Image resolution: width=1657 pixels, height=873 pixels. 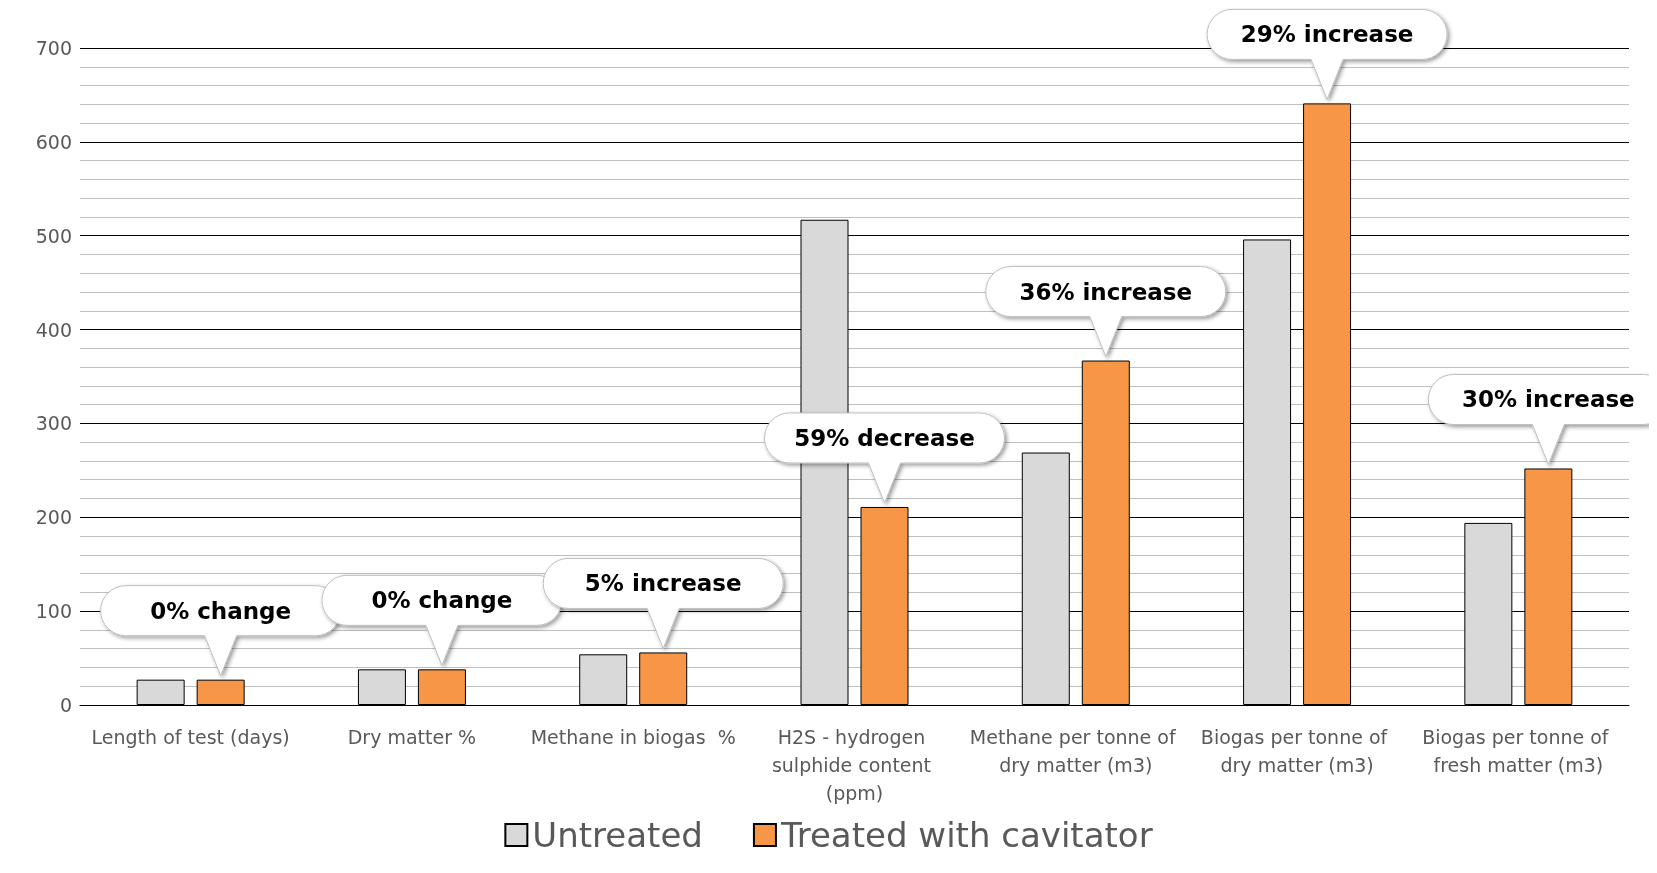 What do you see at coordinates (1297, 751) in the screenshot?
I see `x-tick-label: Biogas per tonne of dry matter (m3)` at bounding box center [1297, 751].